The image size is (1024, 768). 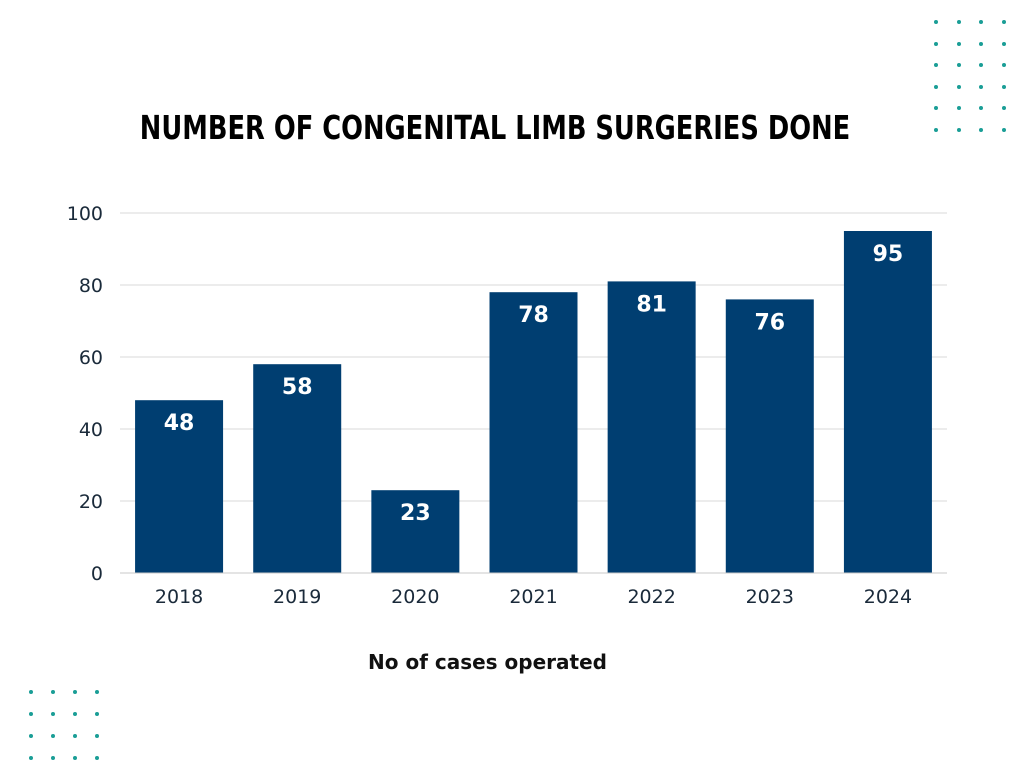 What do you see at coordinates (887, 402) in the screenshot?
I see `bar-2024` at bounding box center [887, 402].